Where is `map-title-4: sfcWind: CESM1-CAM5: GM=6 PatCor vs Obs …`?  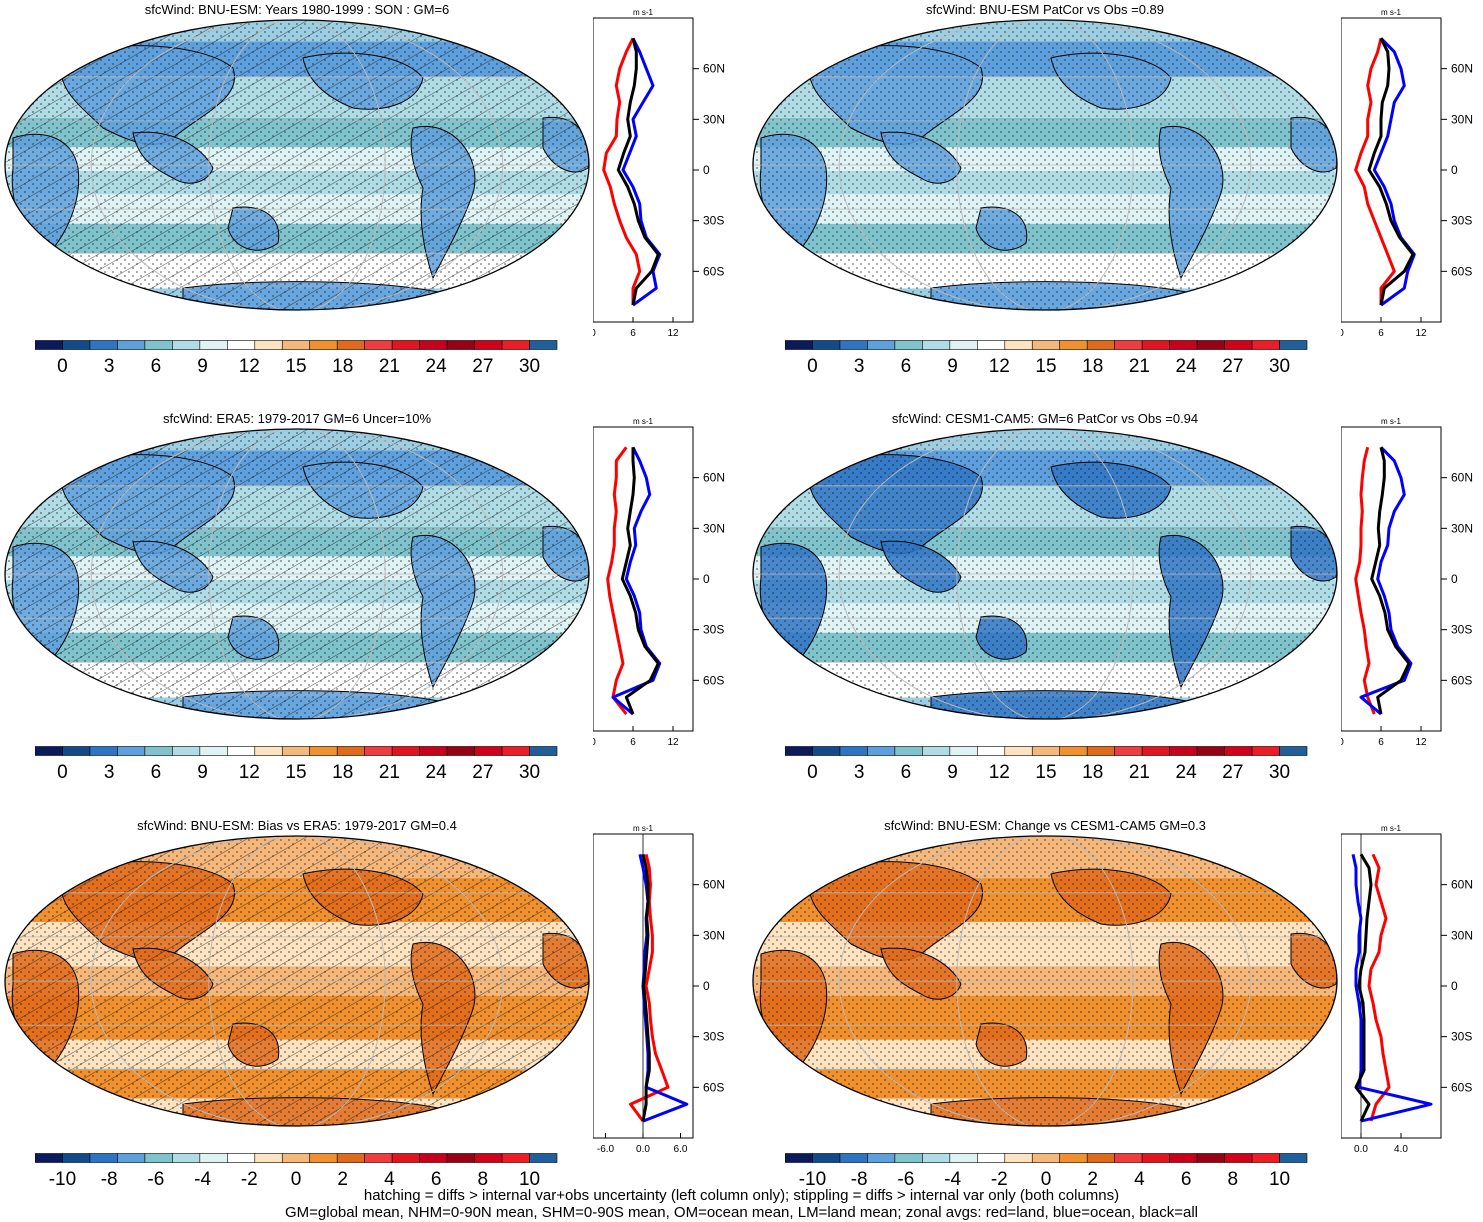
map-title-4: sfcWind: CESM1-CAM5: GM=6 PatCor vs Obs … is located at coordinates (1045, 418).